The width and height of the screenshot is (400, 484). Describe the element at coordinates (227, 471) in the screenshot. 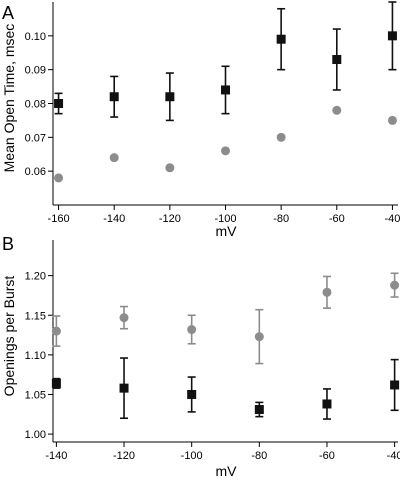

I see `panel-b-x-axis-title: mV` at that location.